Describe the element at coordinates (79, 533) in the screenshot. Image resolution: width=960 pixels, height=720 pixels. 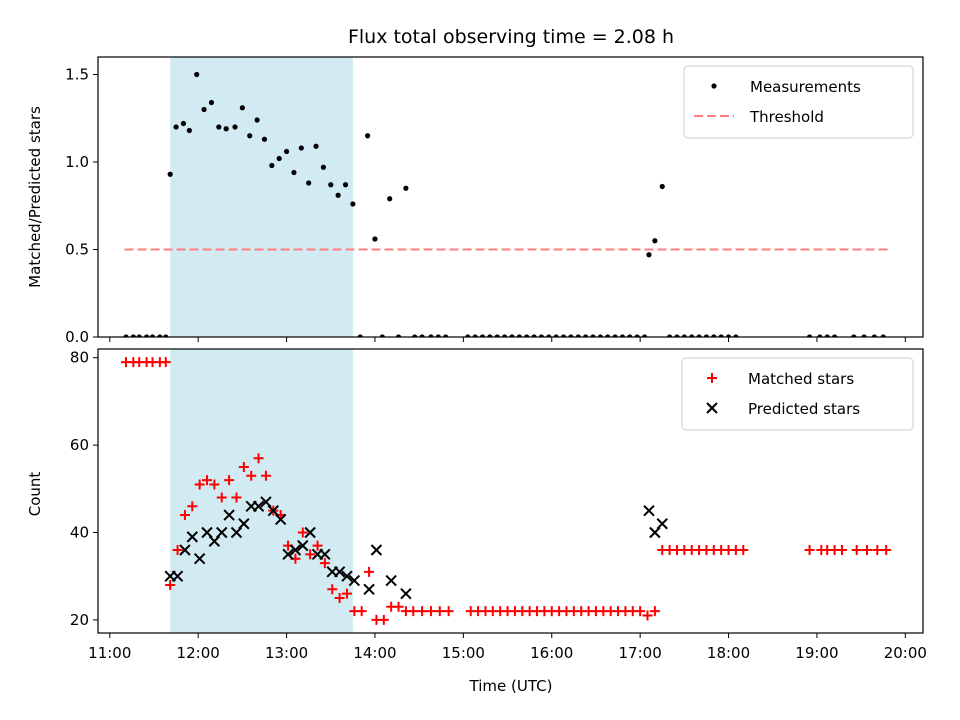
I see `y-tick-label: 40` at that location.